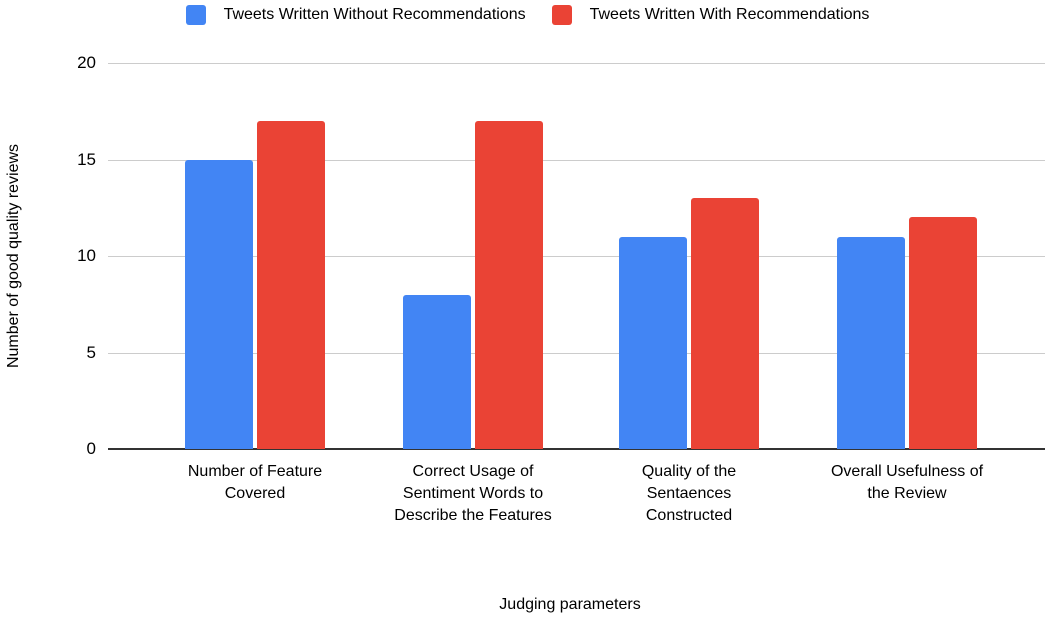 This screenshot has width=1055, height=624. I want to click on legend-label-with-recommendations: Tweets Written With Recommendations, so click(729, 14).